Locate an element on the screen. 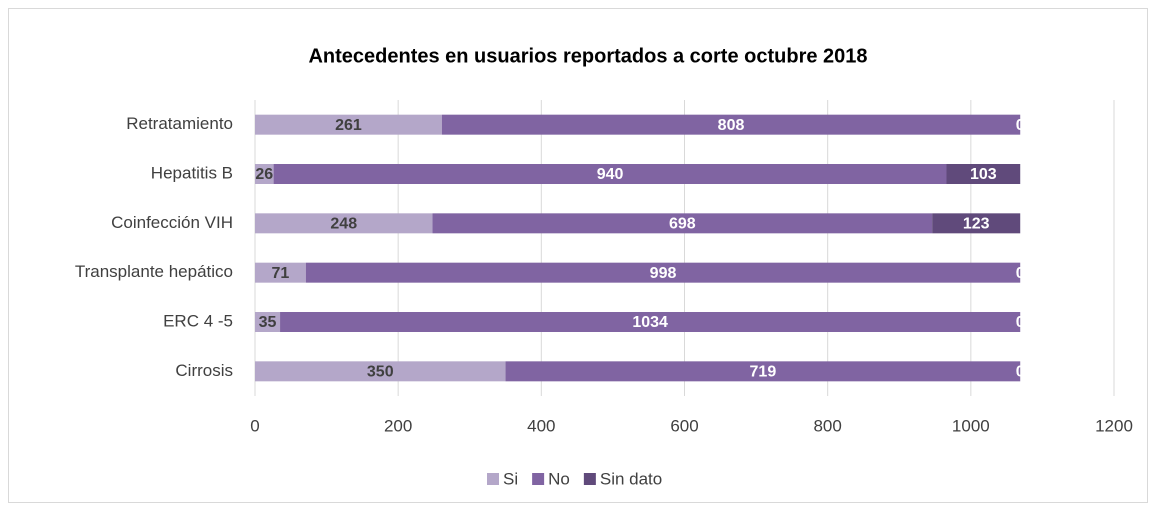  legend-label: Sin dato is located at coordinates (631, 478).